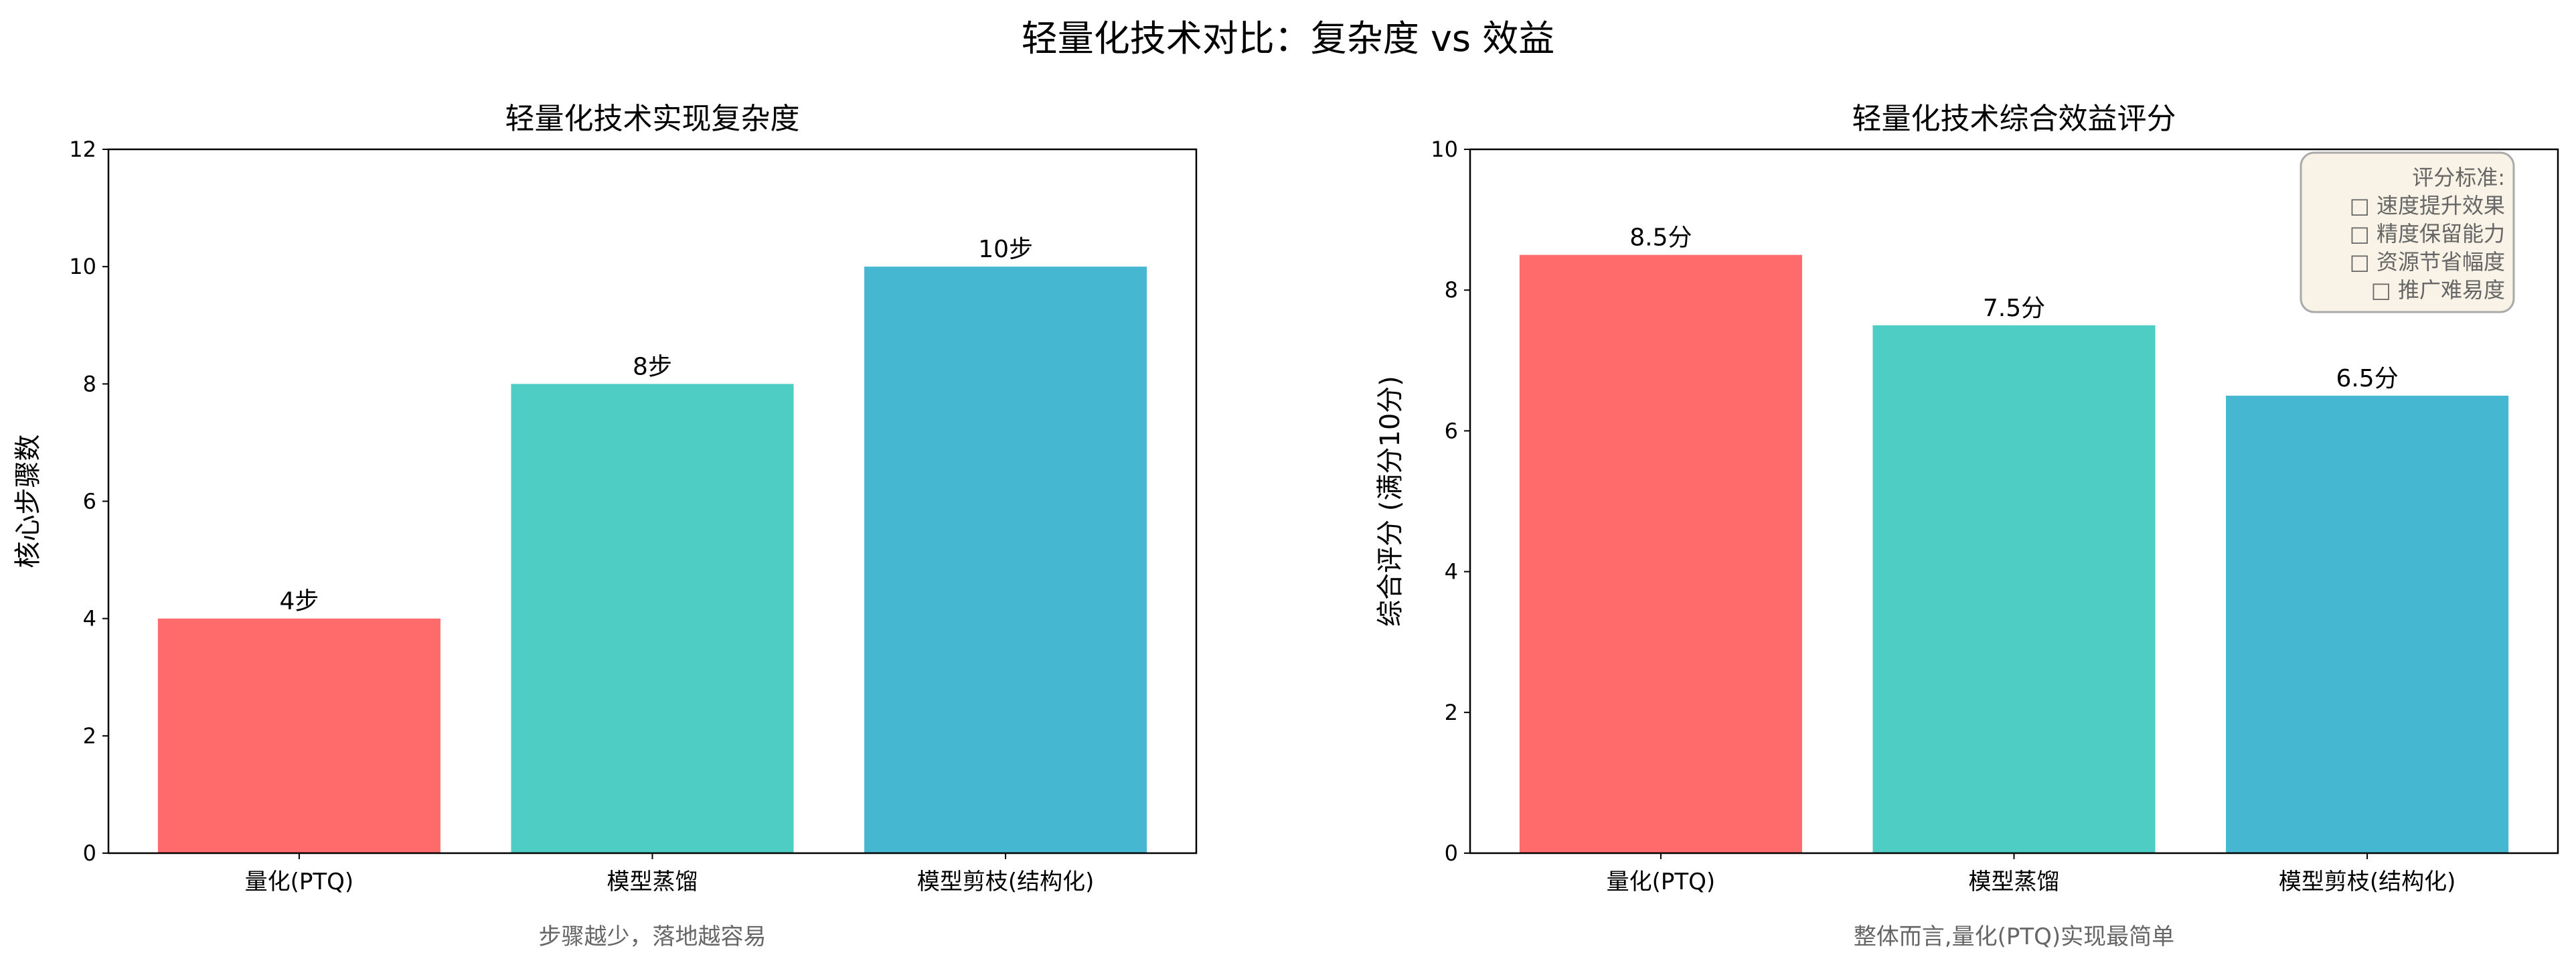  Describe the element at coordinates (653, 366) in the screenshot. I see `data-label: 8步` at that location.